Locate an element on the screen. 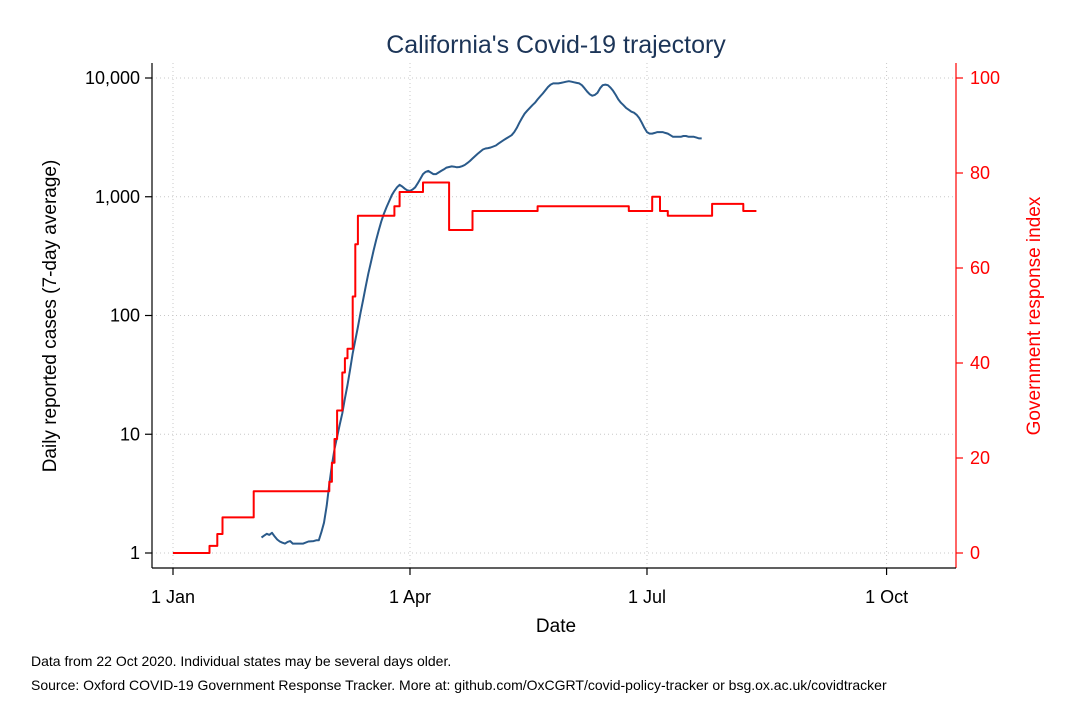 The width and height of the screenshot is (1083, 722). x-ticks: 1 Jan 1 Apr 1 Jul 1 Oct is located at coordinates (529, 597).